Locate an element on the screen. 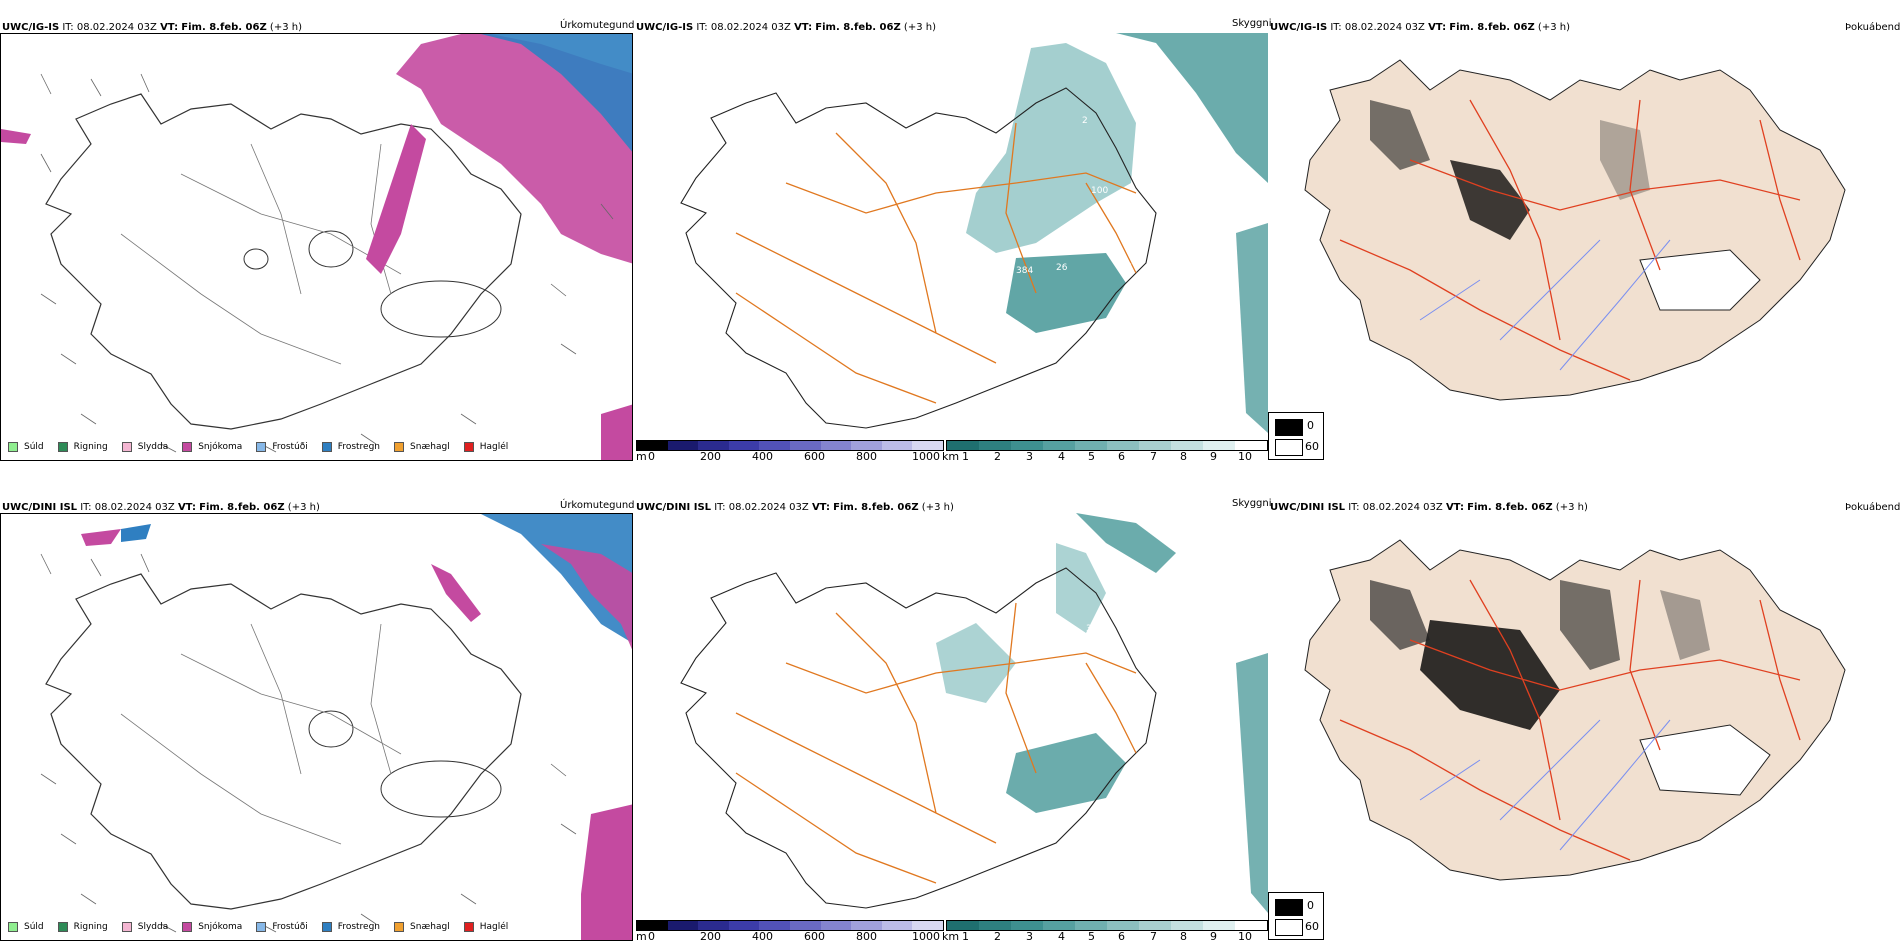 This screenshot has height=950, width=1900. visibility-tick: 3 is located at coordinates (1029, 936).